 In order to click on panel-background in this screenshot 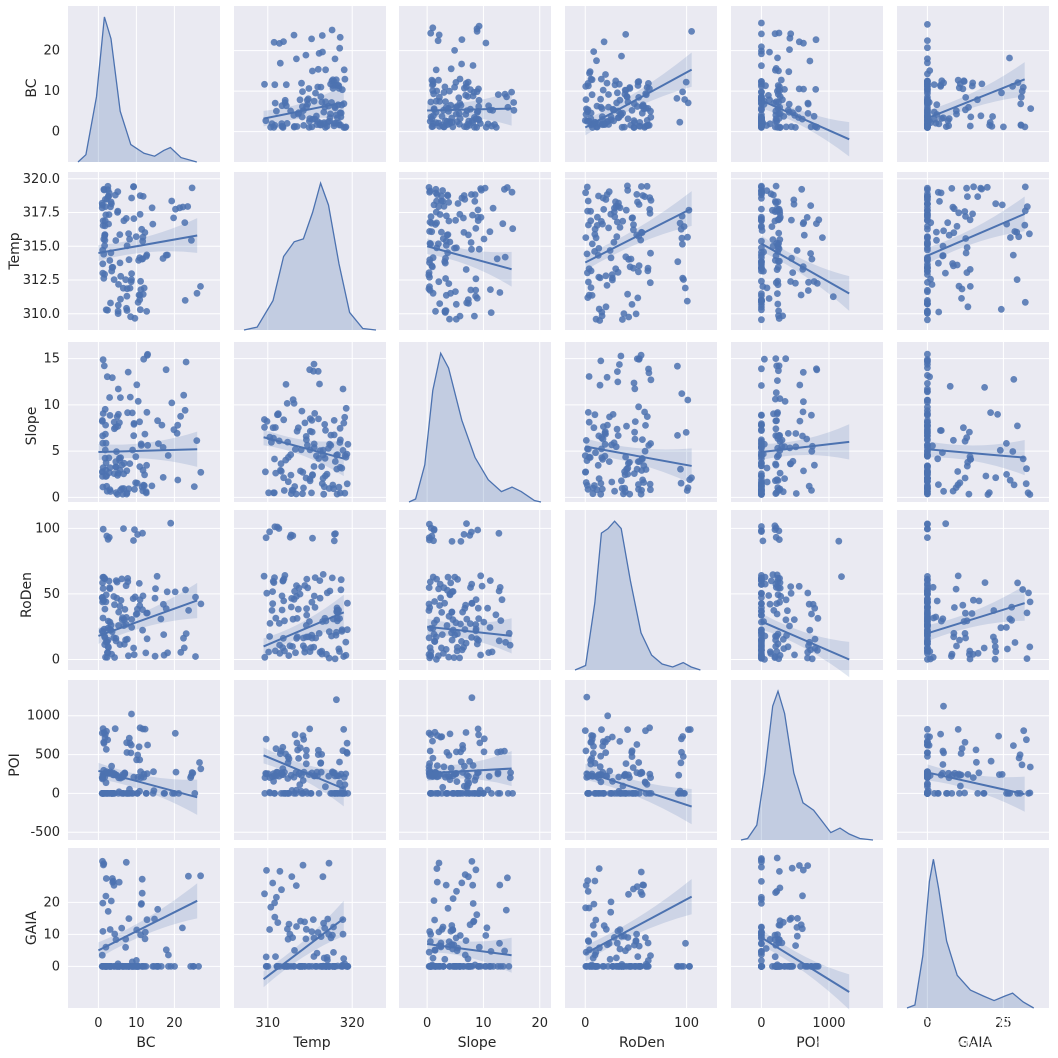, I will do `click(973, 590)`.